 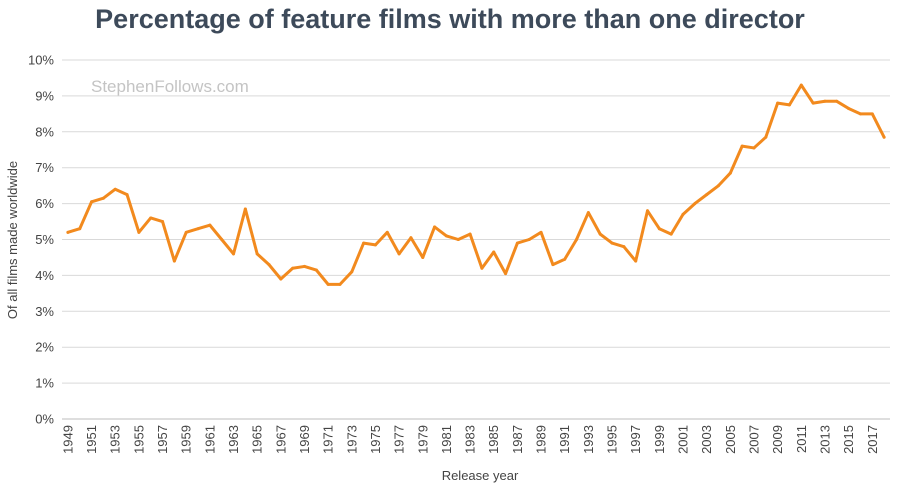 What do you see at coordinates (375, 439) in the screenshot?
I see `x-tick-label: 1975` at bounding box center [375, 439].